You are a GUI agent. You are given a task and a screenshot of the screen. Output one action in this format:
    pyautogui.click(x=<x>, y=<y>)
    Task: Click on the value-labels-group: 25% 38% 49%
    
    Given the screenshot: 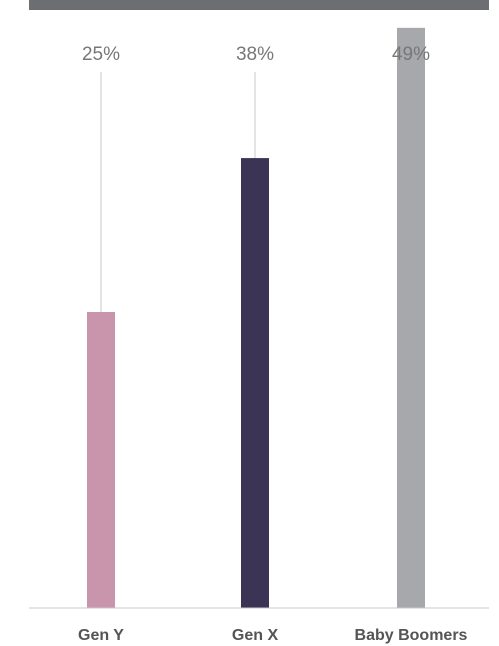 What is the action you would take?
    pyautogui.click(x=256, y=54)
    